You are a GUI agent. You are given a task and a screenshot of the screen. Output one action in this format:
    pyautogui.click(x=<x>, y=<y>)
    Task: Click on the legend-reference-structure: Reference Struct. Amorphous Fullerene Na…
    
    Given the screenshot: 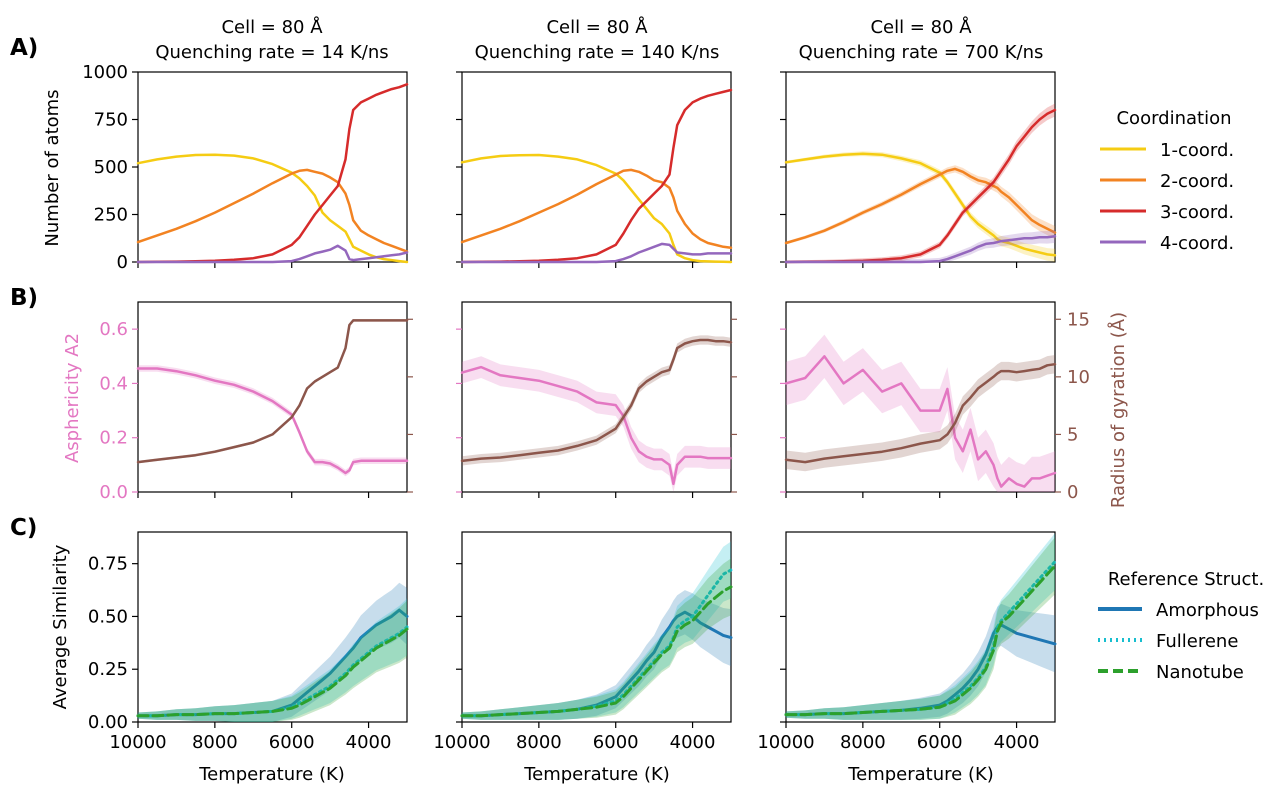 What is the action you would take?
    pyautogui.click(x=1181, y=626)
    